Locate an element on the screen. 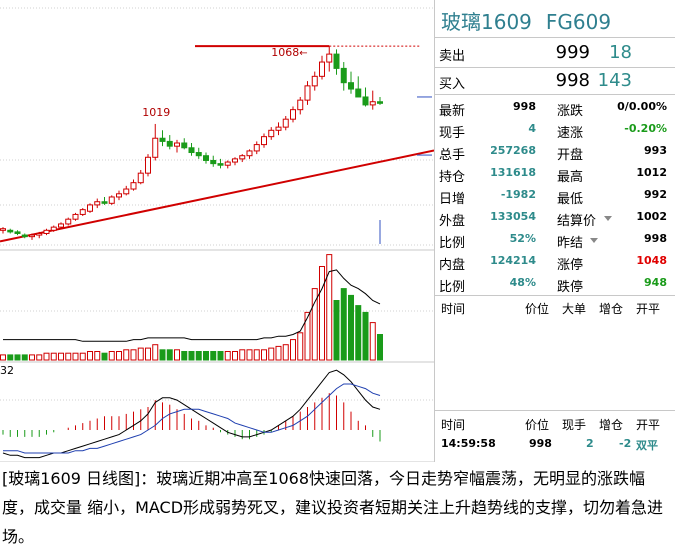 The image size is (675, 559). tick-time: 14:59:58 is located at coordinates (468, 443).